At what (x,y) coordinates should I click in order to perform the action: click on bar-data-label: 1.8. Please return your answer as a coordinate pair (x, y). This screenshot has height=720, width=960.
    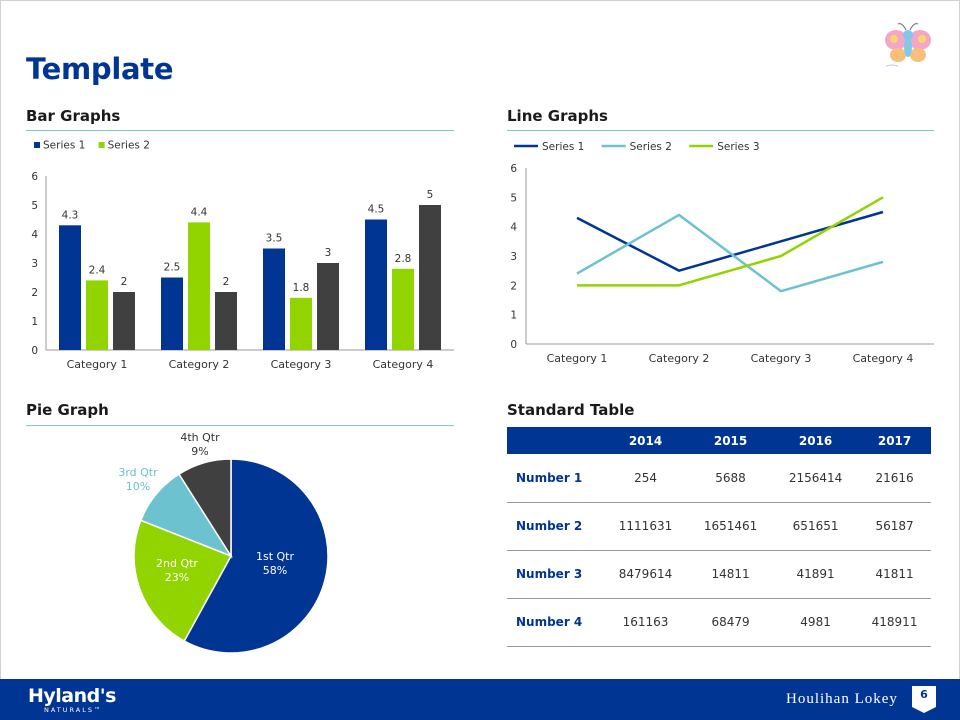
    Looking at the image, I should click on (301, 288).